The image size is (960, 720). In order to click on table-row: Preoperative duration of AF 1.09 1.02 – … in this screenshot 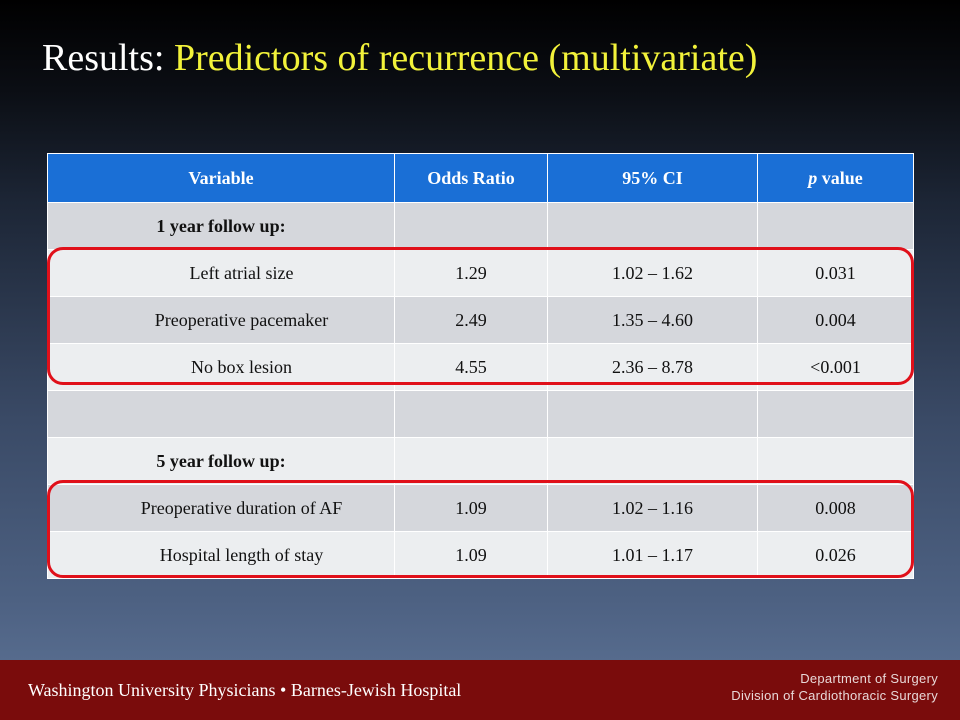, I will do `click(480, 508)`.